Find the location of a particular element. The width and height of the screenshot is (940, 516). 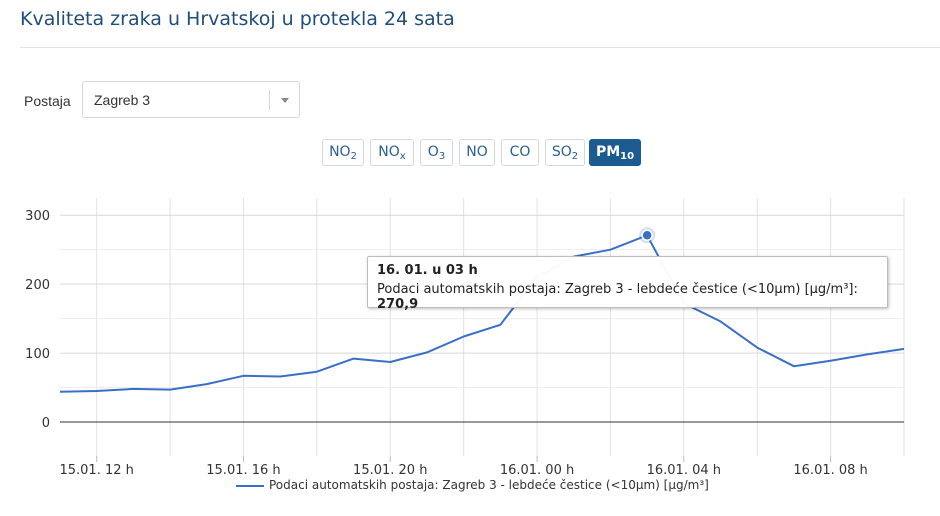

pollutant-button-no: NO is located at coordinates (477, 152).